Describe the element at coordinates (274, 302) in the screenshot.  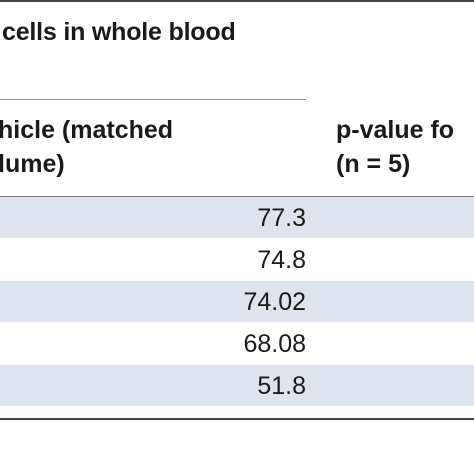
I see `vehicle-cell: 74.02` at that location.